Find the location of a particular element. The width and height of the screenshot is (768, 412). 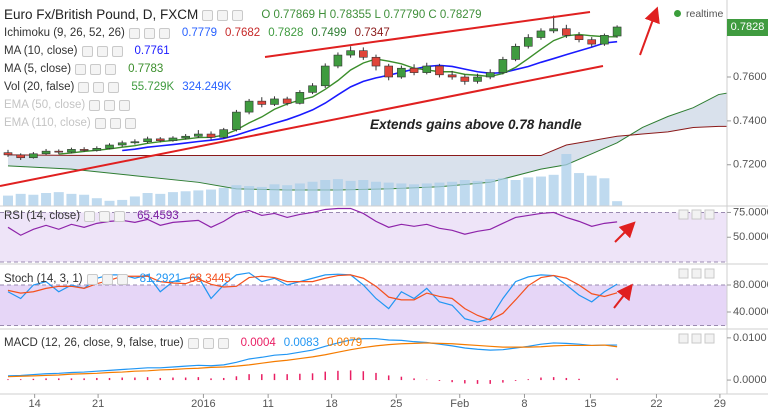

indicator-value: 0.7347 is located at coordinates (372, 33).